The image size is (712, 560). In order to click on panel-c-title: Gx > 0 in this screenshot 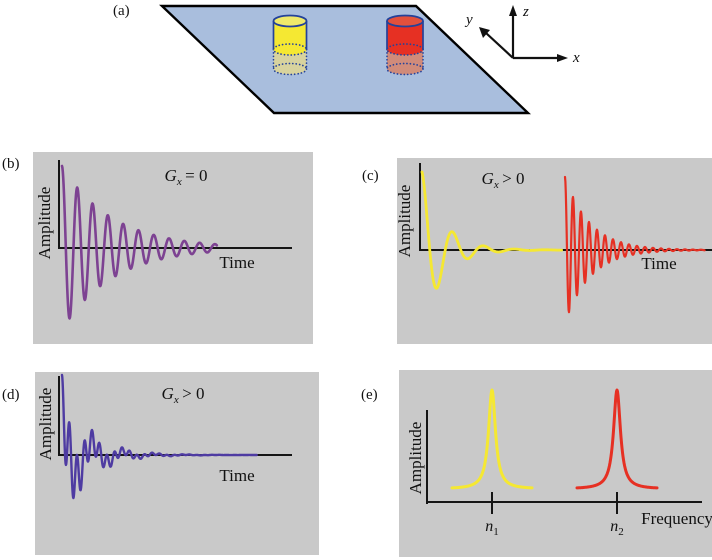, I will do `click(503, 180)`.